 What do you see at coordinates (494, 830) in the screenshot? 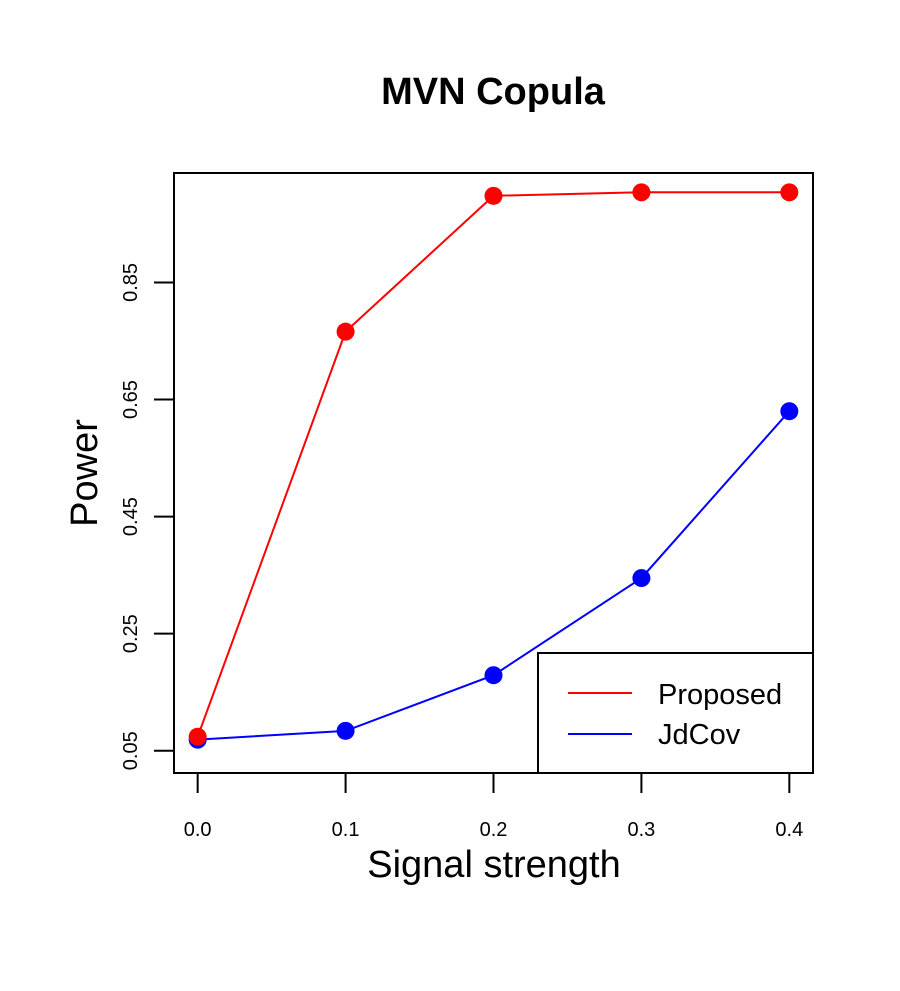
I see `x-tick-label: 0.2` at bounding box center [494, 830].